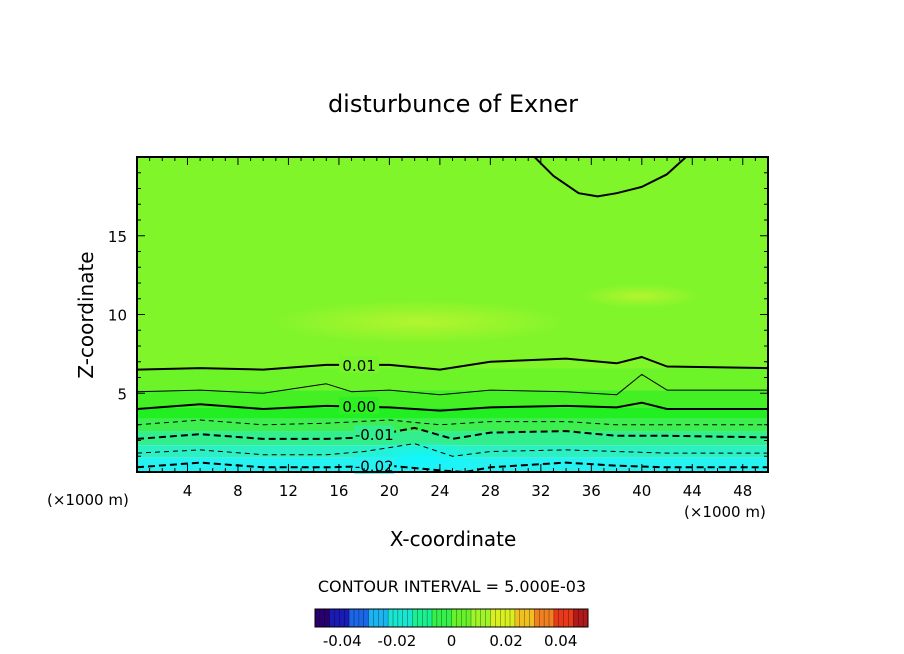 The height and width of the screenshot is (654, 904). Describe the element at coordinates (342, 641) in the screenshot. I see `colorbar-tick-label: -0.04` at that location.